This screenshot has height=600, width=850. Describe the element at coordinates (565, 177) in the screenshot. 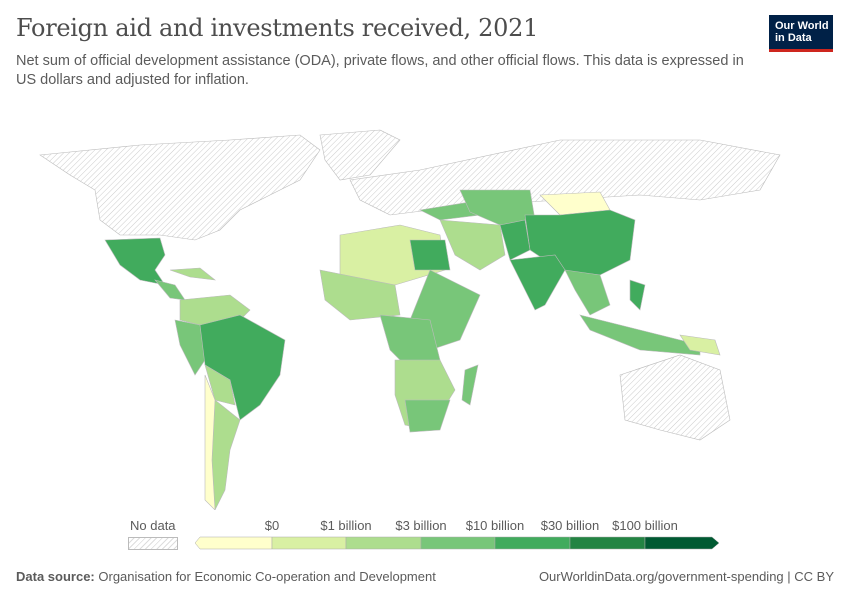

I see `region-europe-russia` at that location.